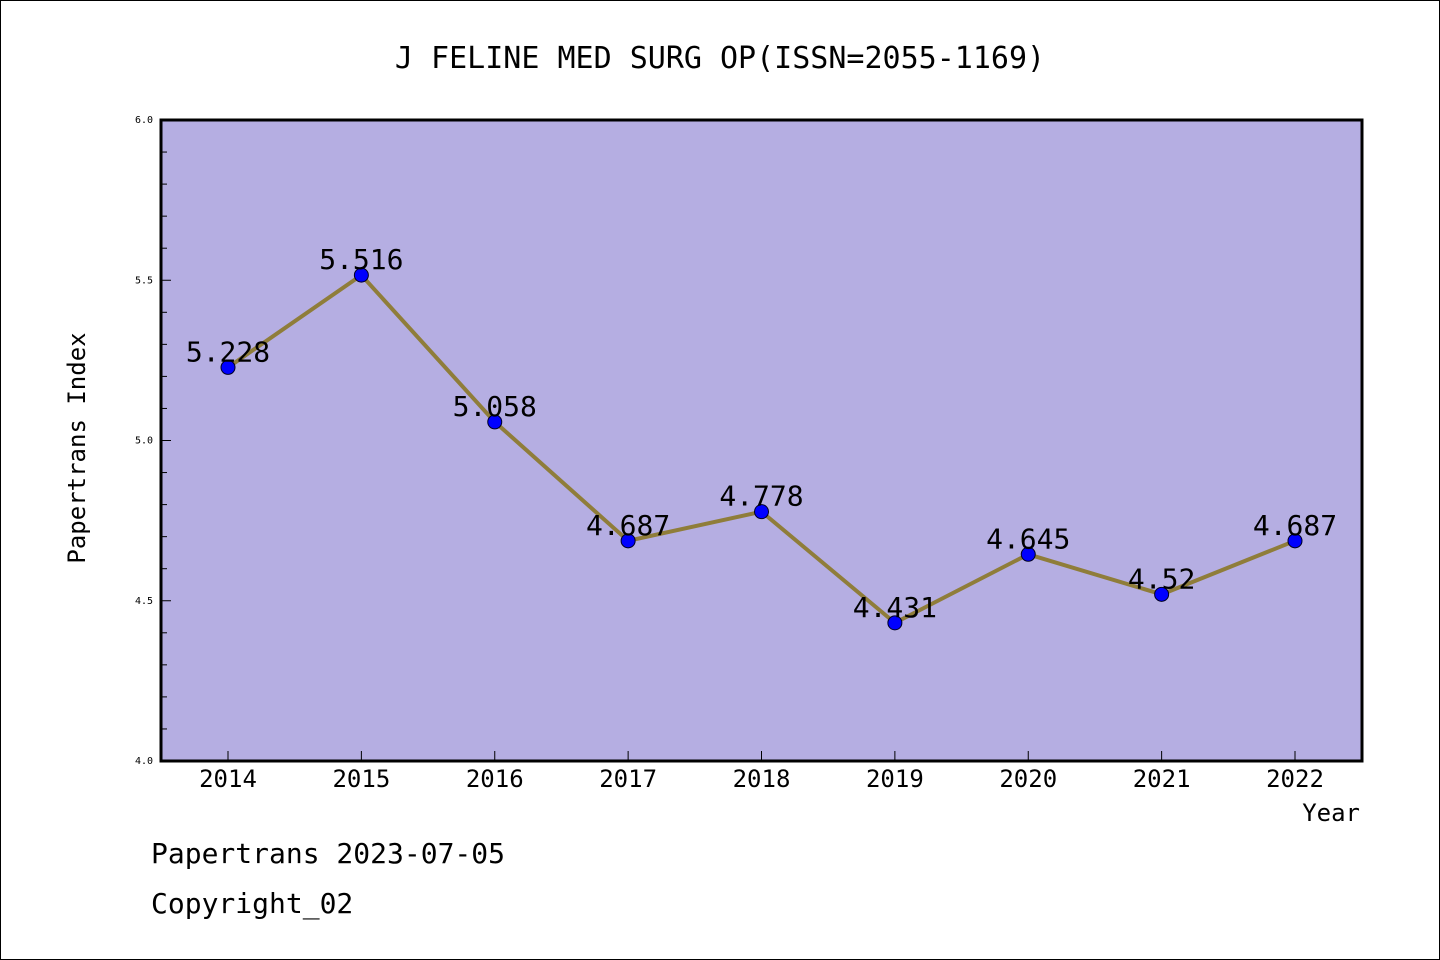 Image resolution: width=1440 pixels, height=960 pixels. What do you see at coordinates (1161, 578) in the screenshot?
I see `data-label: 4.52` at bounding box center [1161, 578].